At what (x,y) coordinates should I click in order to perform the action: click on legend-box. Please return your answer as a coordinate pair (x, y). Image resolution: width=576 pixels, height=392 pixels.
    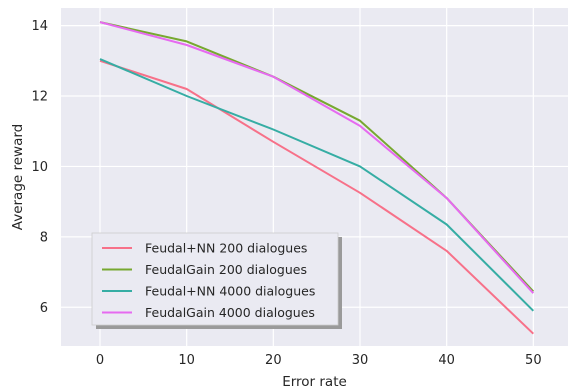
    Looking at the image, I should click on (215, 279).